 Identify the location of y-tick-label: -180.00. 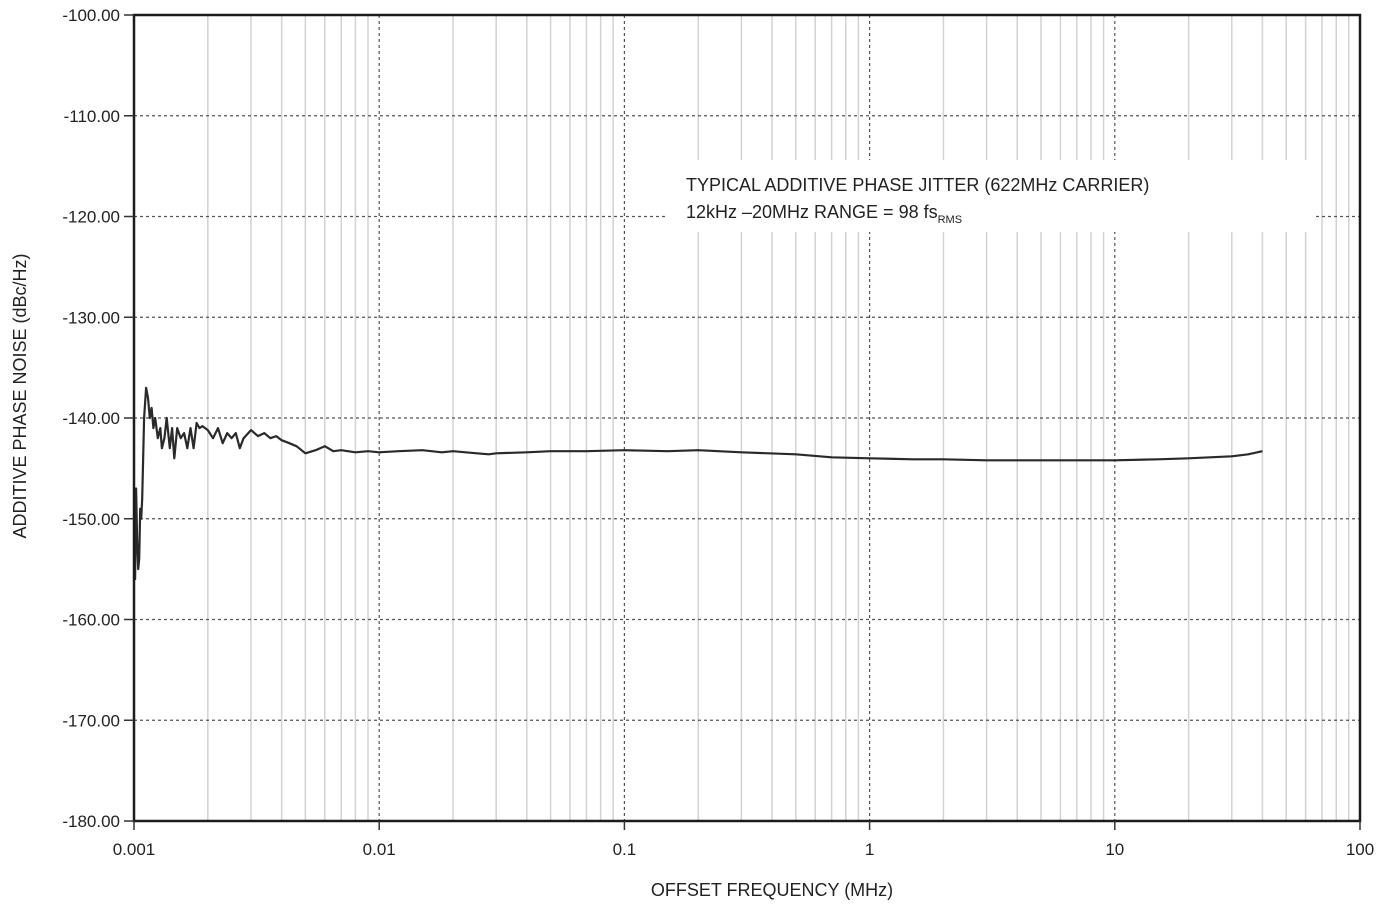
(91, 821).